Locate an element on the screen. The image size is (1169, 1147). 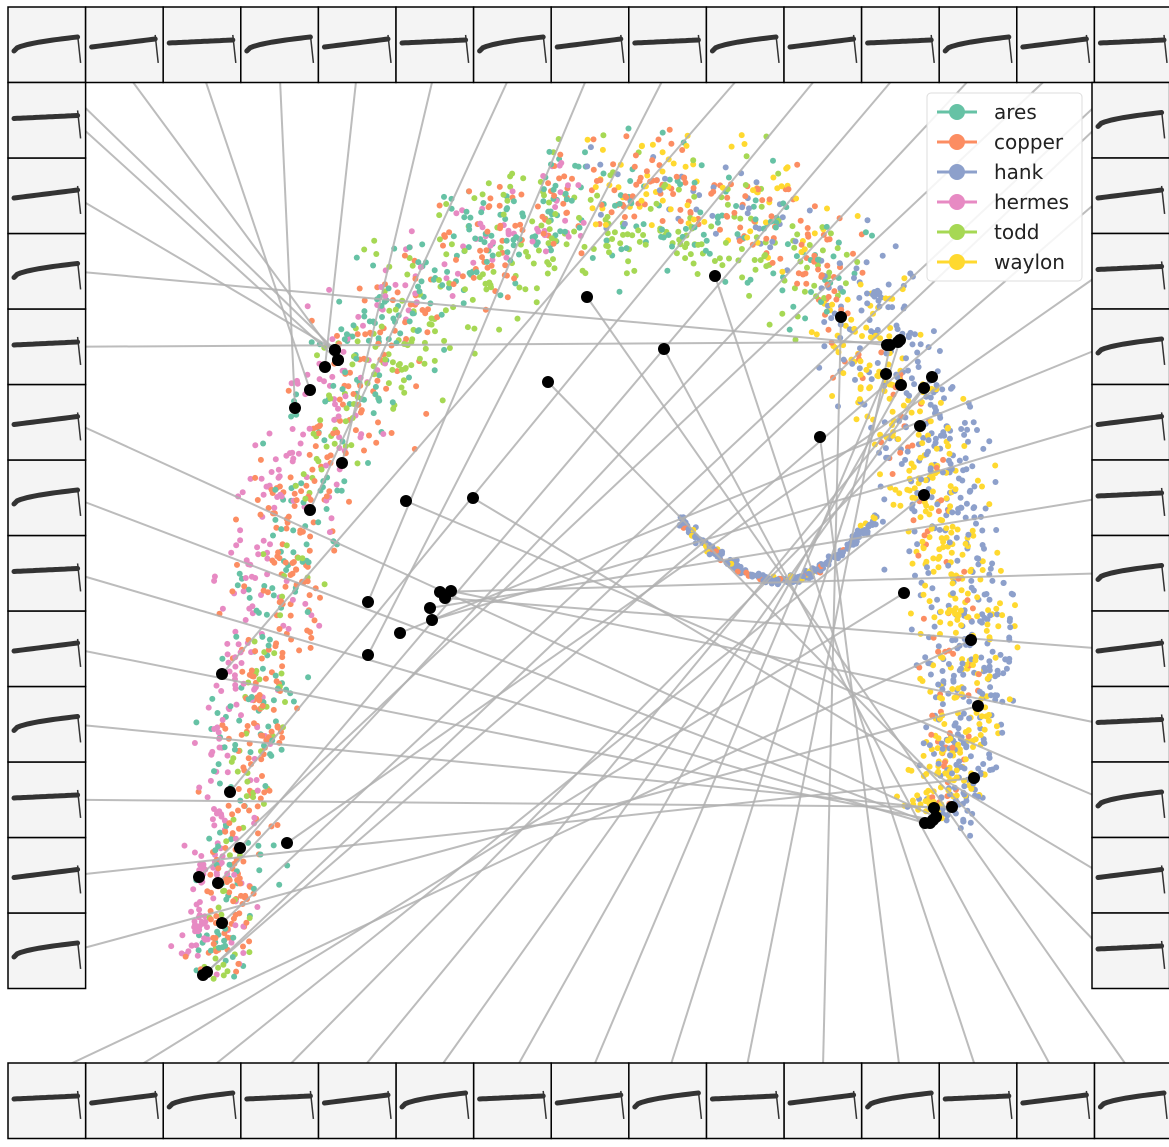
legend-label: copper is located at coordinates (1029, 142).